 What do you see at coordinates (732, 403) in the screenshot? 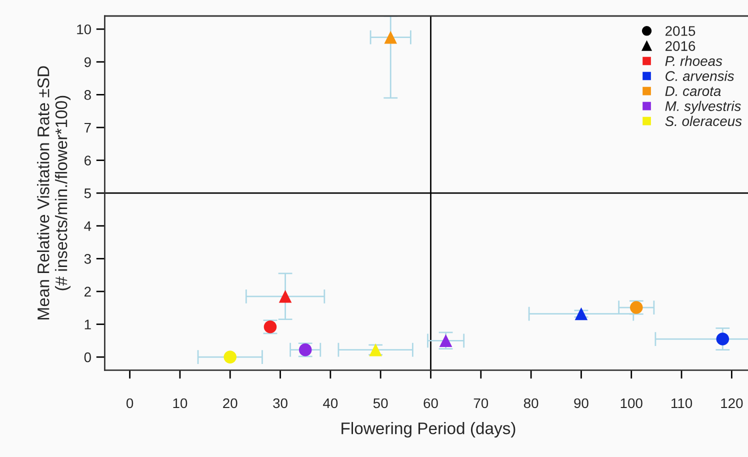
I see `x-tick-label: 120` at bounding box center [732, 403].